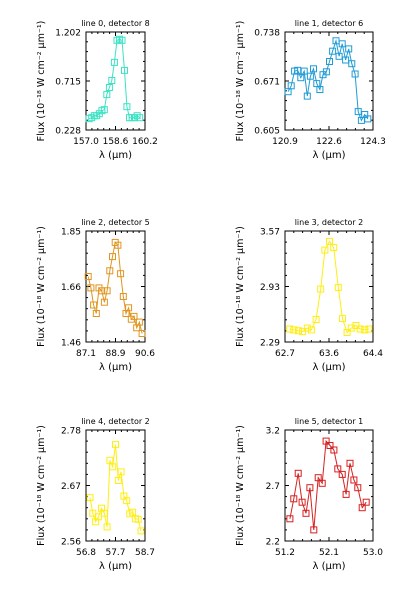  I want to click on y-tick-label: 2.93, so click(270, 288).